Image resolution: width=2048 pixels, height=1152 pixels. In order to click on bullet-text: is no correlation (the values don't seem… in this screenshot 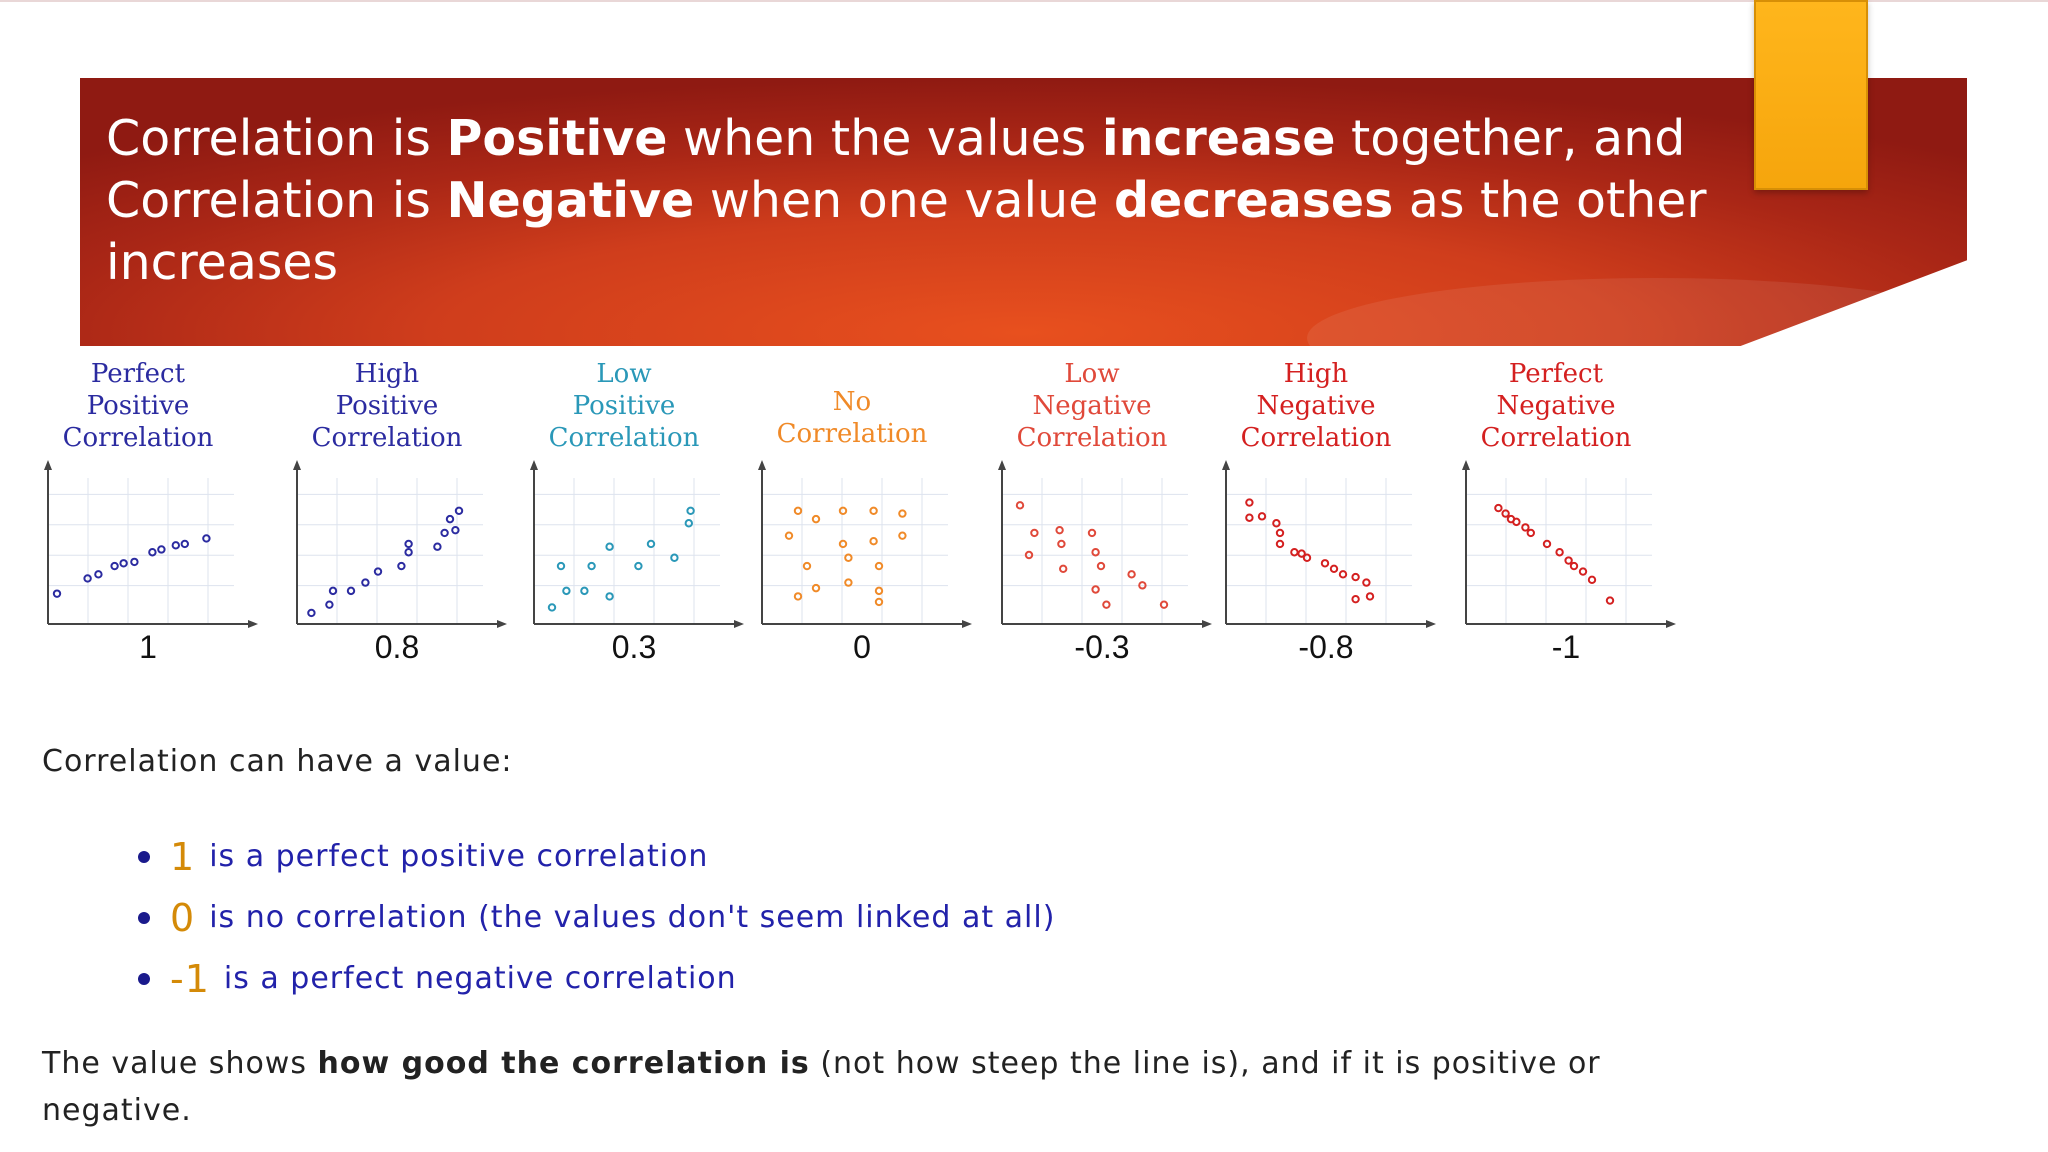, I will do `click(632, 917)`.